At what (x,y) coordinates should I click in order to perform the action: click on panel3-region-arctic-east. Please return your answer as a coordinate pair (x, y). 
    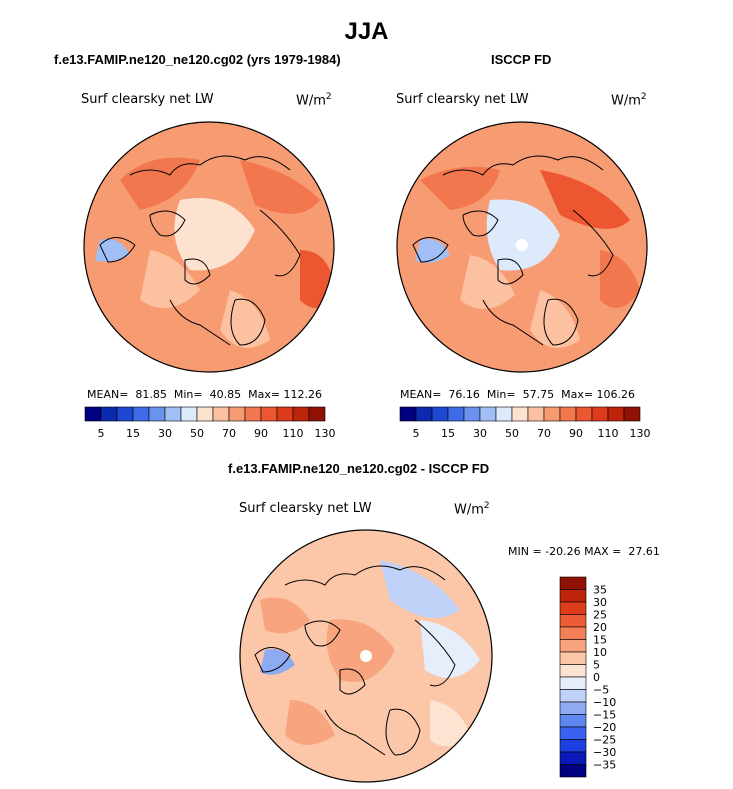
    Looking at the image, I should click on (450, 649).